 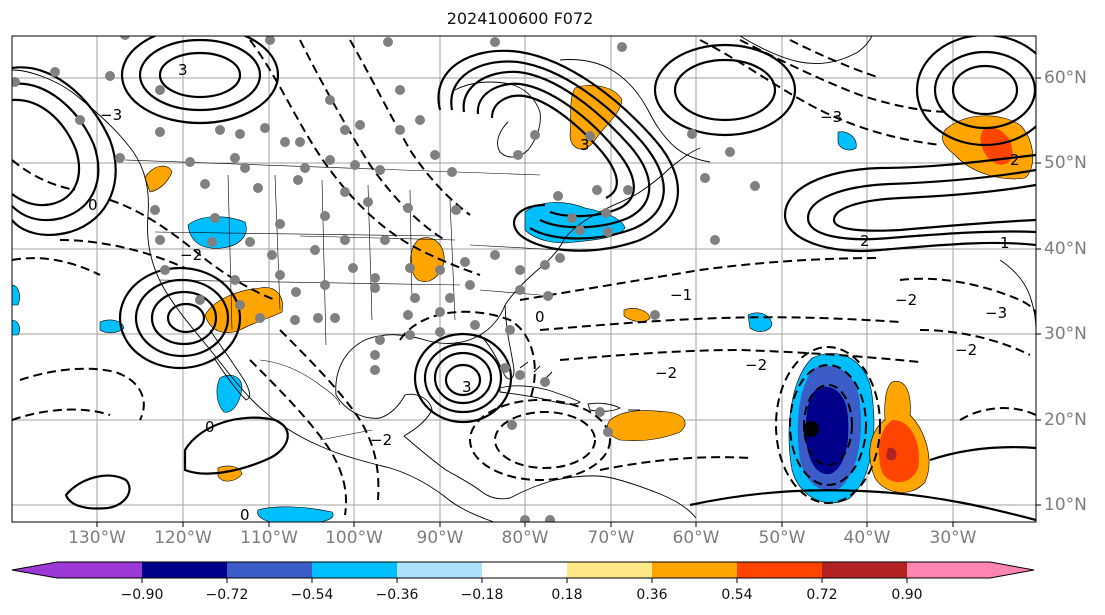 I want to click on shade-orange-pnw, so click(x=158, y=179).